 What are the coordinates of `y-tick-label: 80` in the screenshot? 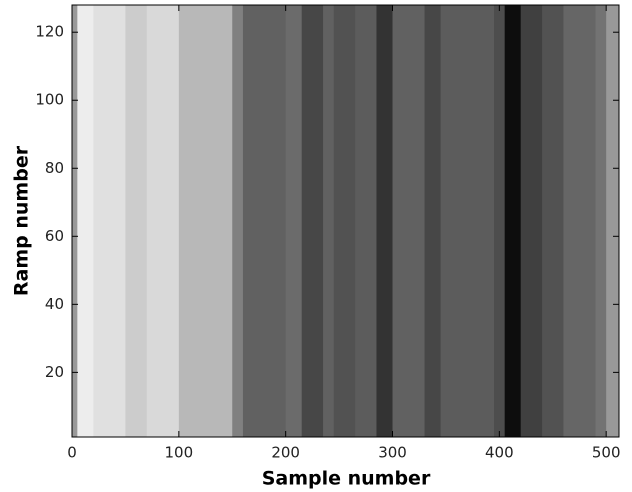 It's located at (54, 168).